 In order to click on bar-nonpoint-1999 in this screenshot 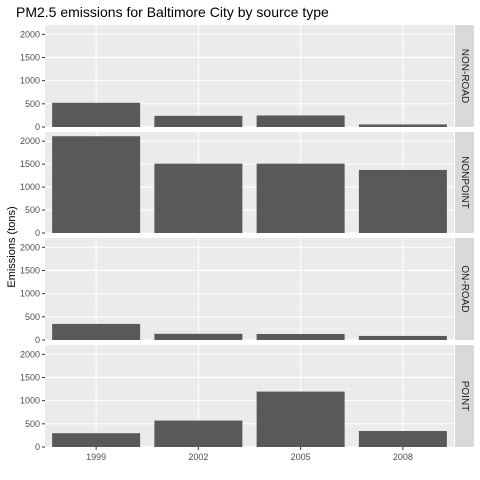, I will do `click(96, 184)`.